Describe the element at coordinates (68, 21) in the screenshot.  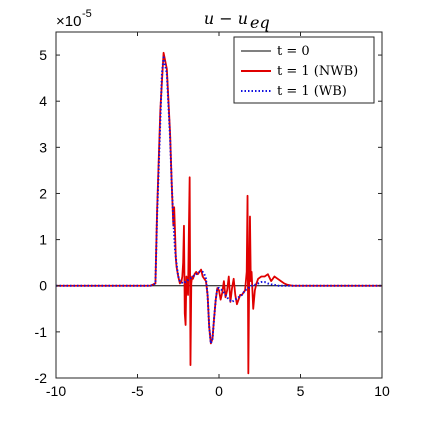
I see `y-exponent-base: ×10` at that location.